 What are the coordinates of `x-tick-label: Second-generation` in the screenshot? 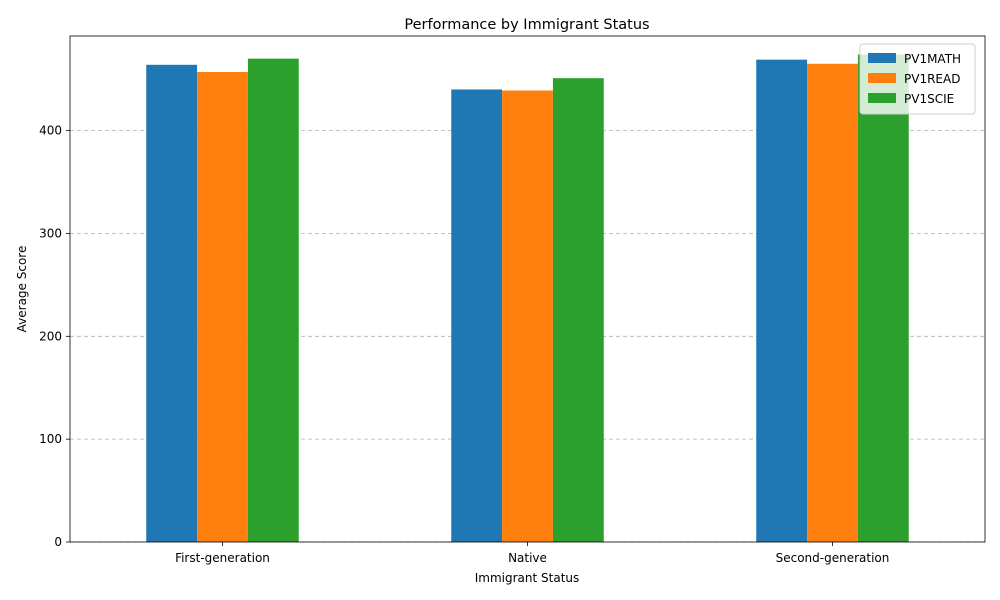 It's located at (833, 558).